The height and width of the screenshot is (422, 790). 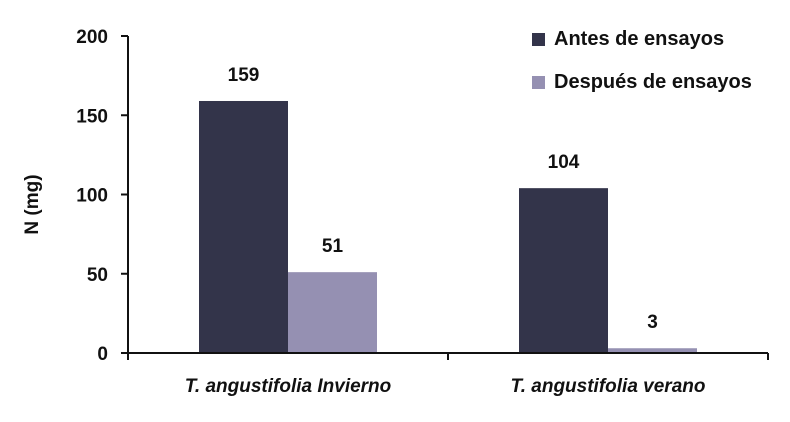 What do you see at coordinates (102, 354) in the screenshot?
I see `y-tick-label: 0` at bounding box center [102, 354].